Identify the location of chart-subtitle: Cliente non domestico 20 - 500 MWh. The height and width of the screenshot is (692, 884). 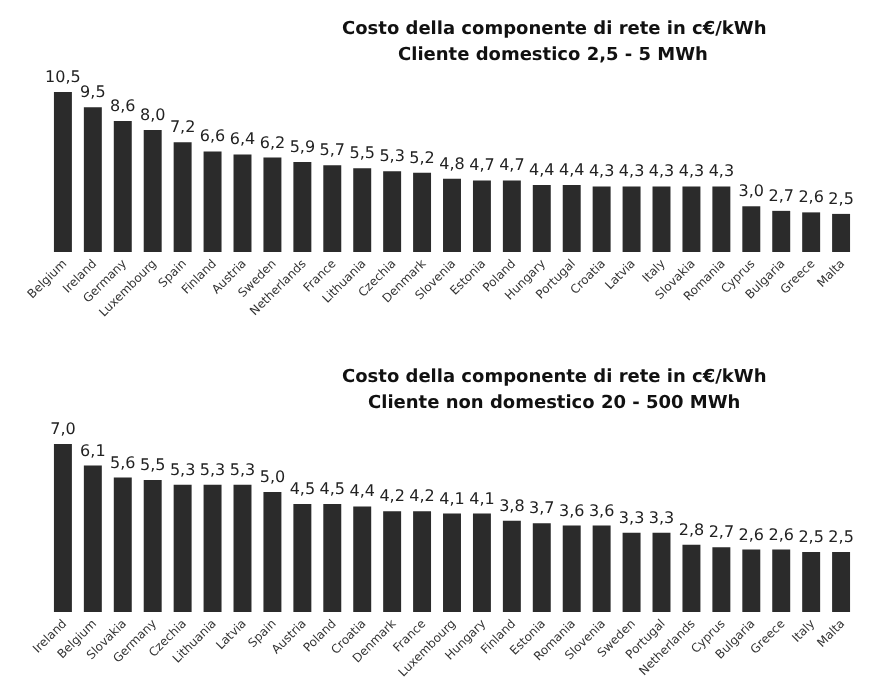
(554, 404).